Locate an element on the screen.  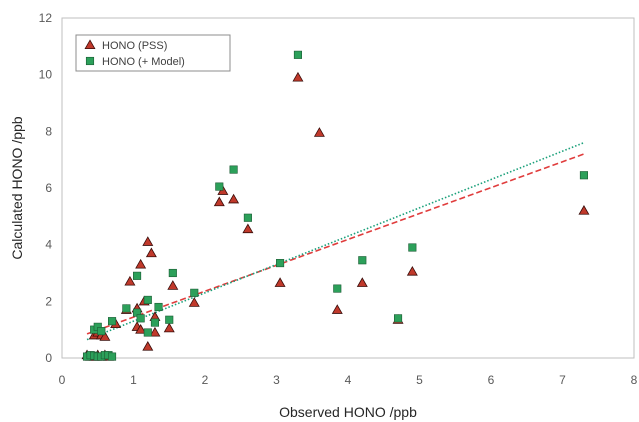
y-tick-label: 8 is located at coordinates (48, 131).